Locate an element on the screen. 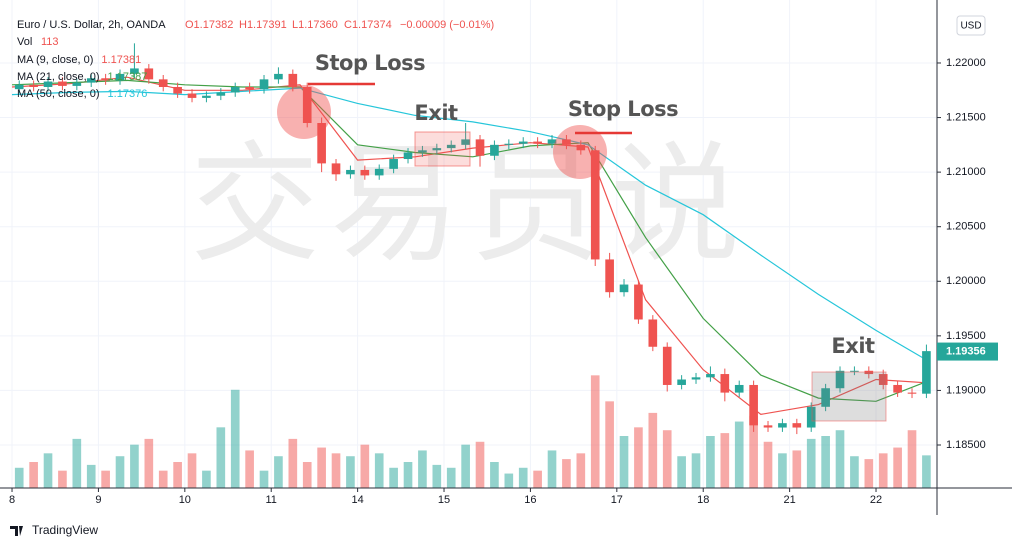 The height and width of the screenshot is (549, 1012). legend-label: MA (9, close, 0) is located at coordinates (55, 60).